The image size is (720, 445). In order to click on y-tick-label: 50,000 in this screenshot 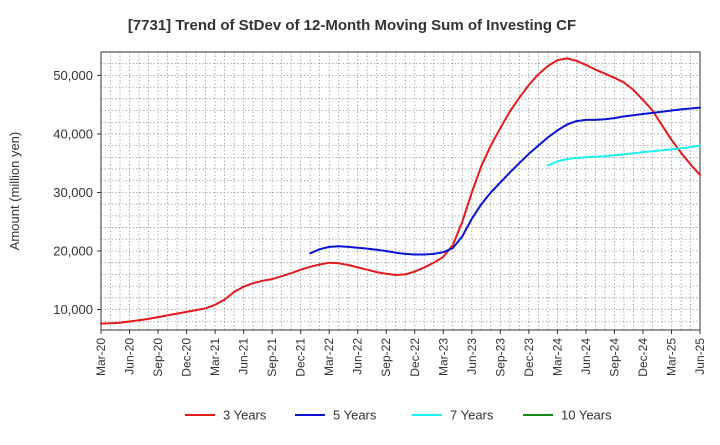, I will do `click(73, 75)`.